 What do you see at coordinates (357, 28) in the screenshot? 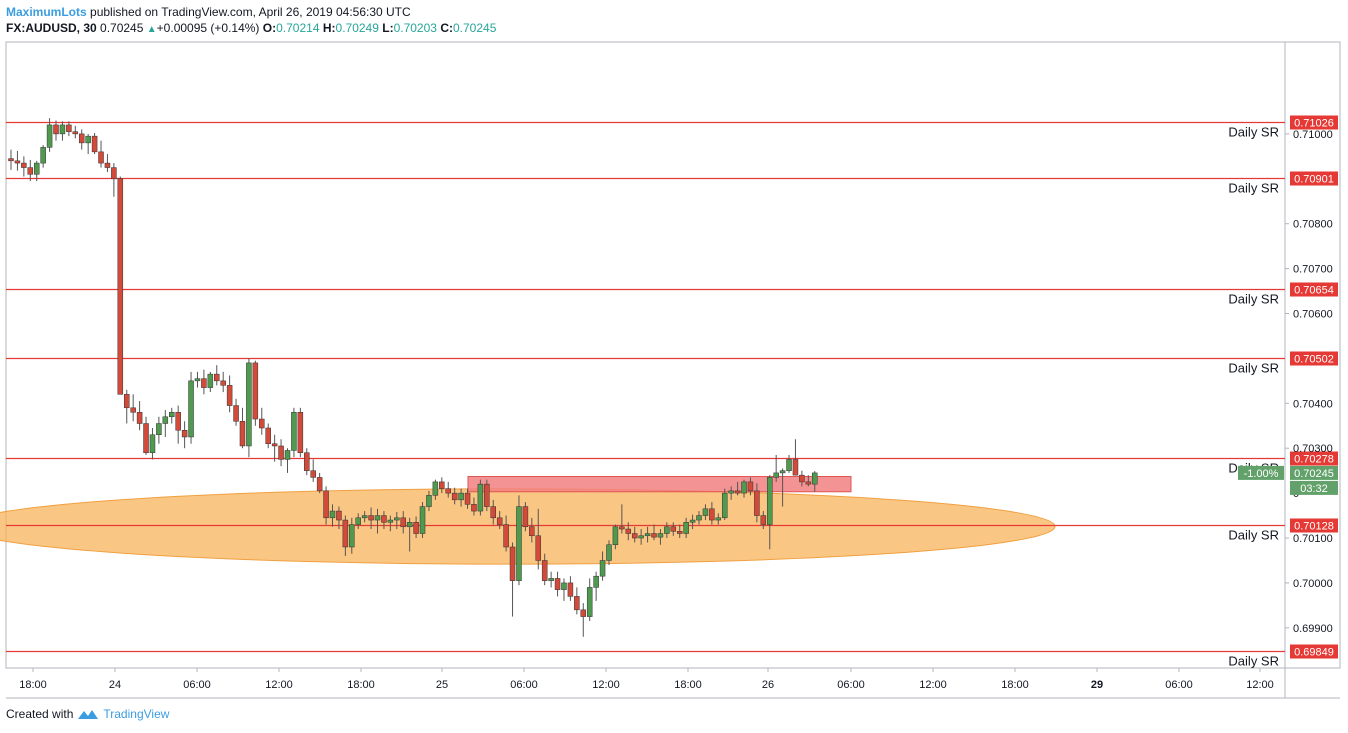
I see `high-value: 0.70249` at bounding box center [357, 28].